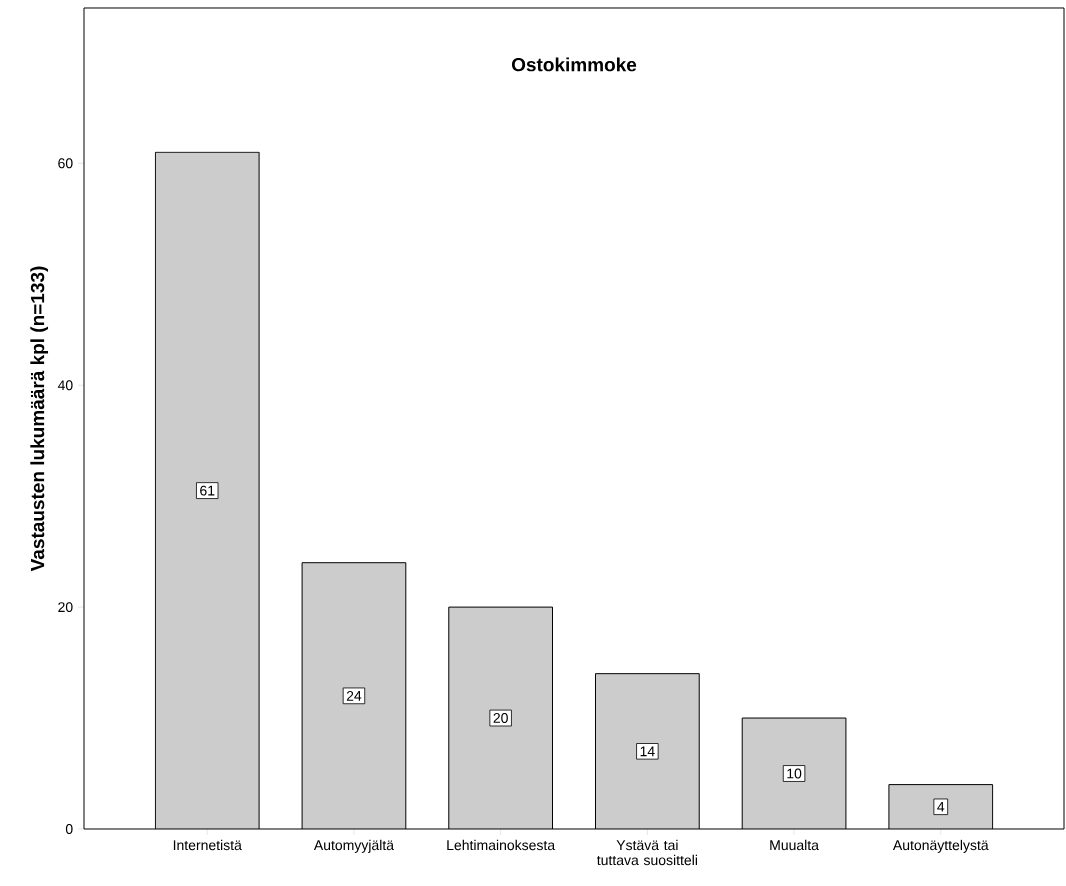 The image size is (1066, 886). I want to click on text: Ostokimmoke, so click(574, 64).